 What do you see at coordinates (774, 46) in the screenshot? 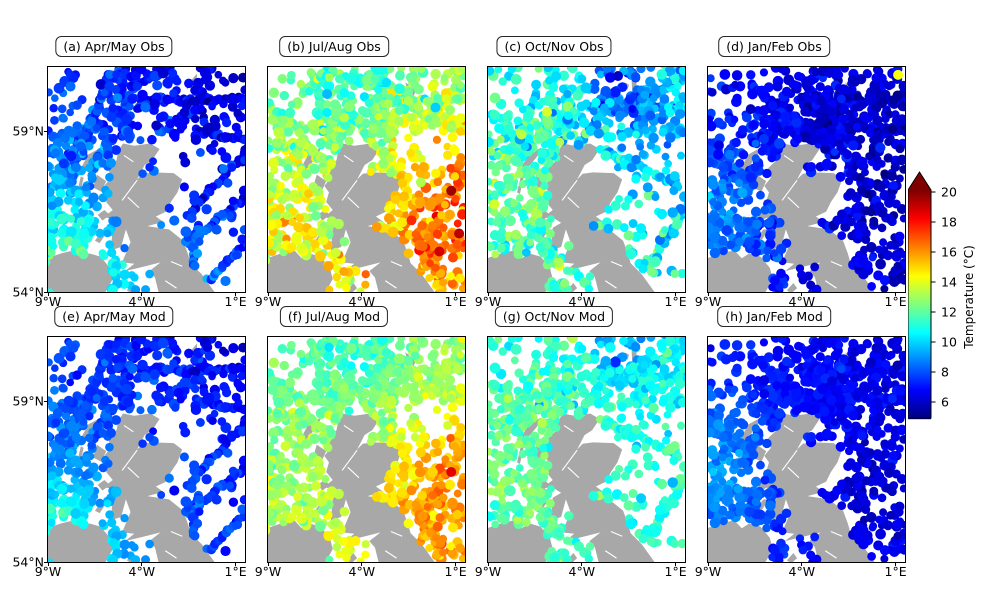
I see `panel-title: (d) Jan/Feb Obs` at bounding box center [774, 46].